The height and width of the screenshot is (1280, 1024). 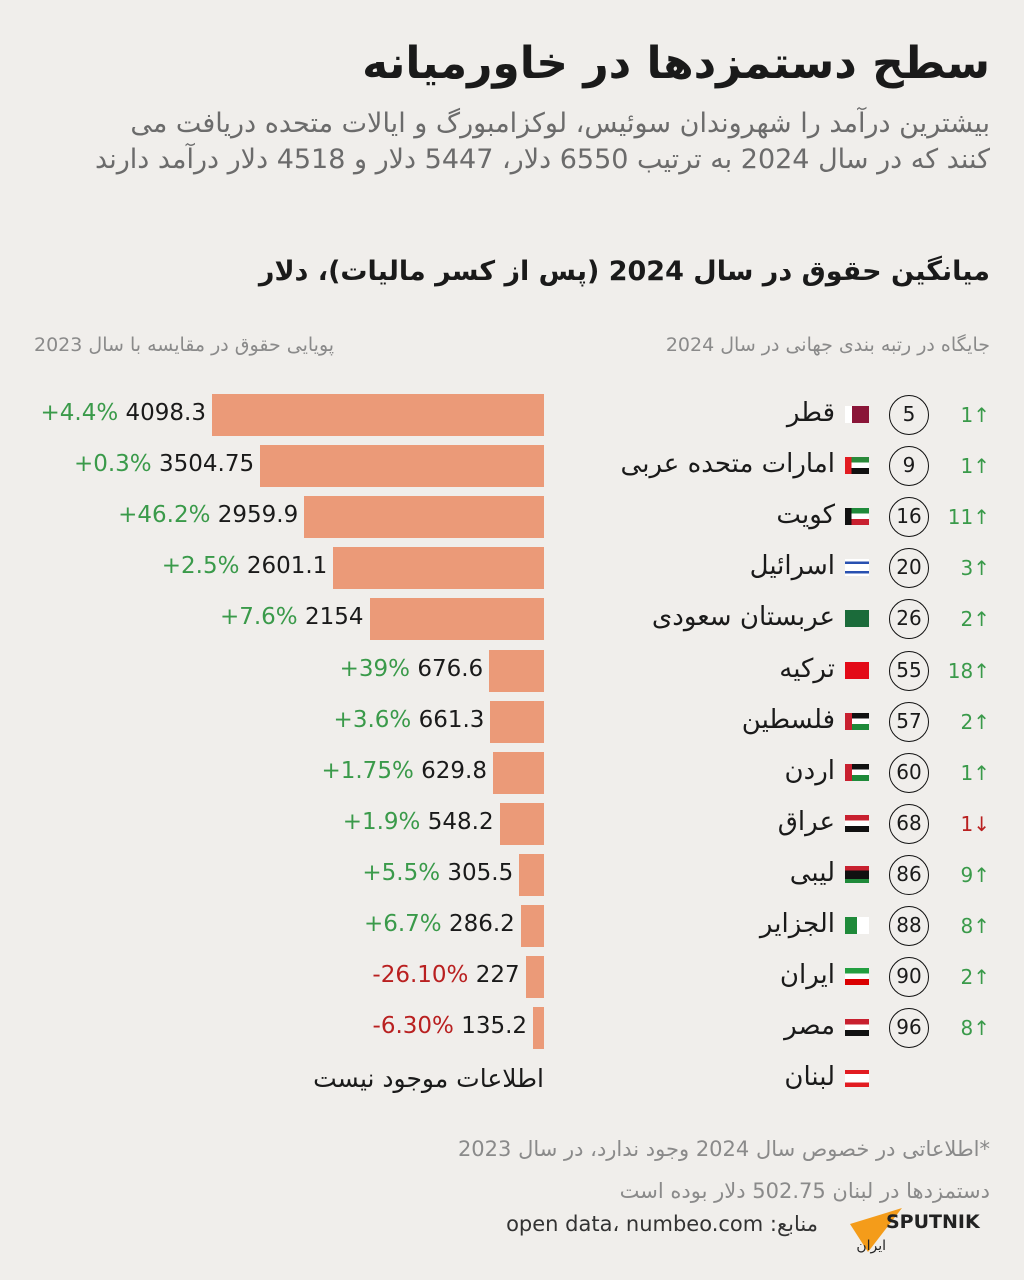 I want to click on rank-change: 9↑, so click(x=965, y=874).